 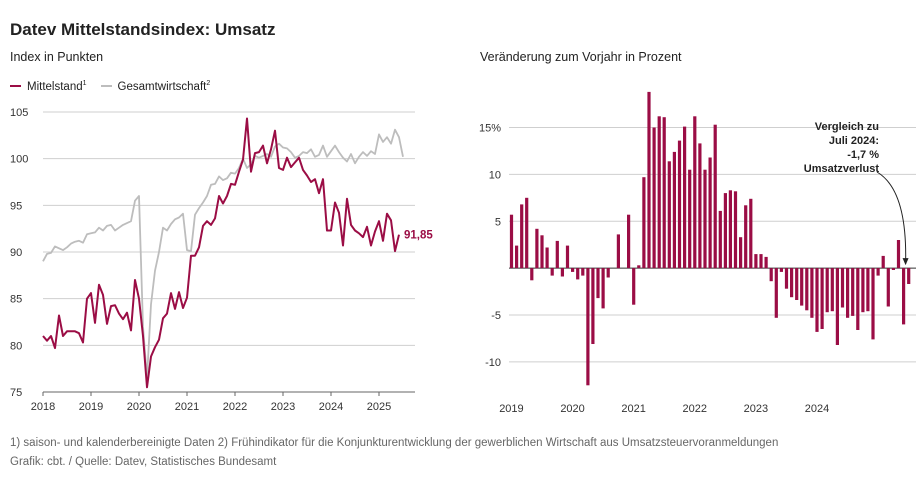 What do you see at coordinates (15, 86) in the screenshot?
I see `legend-swatch-mittelstand` at bounding box center [15, 86].